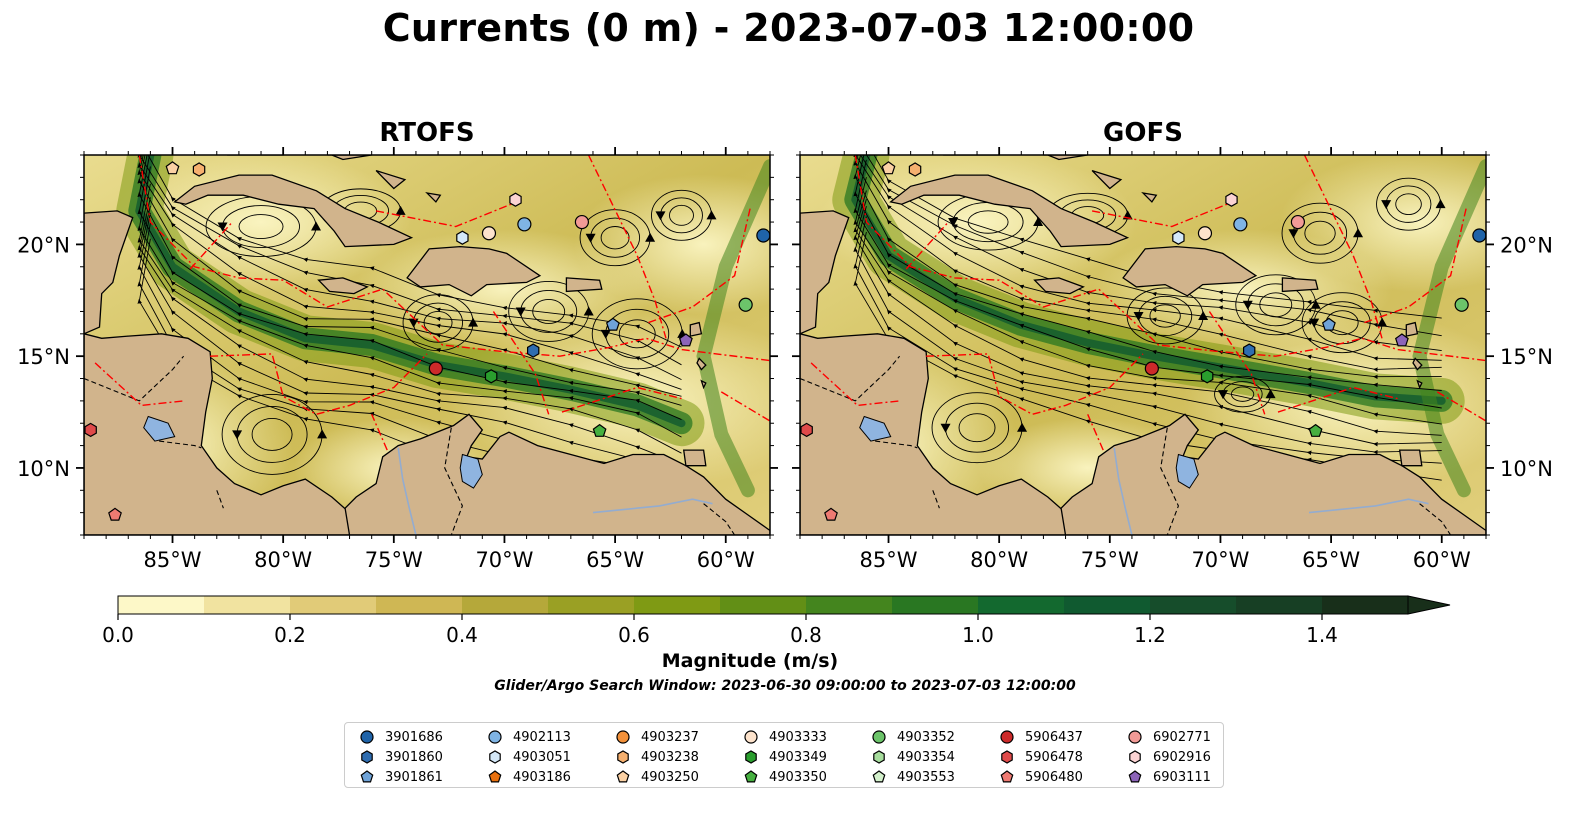  I want to click on colorbar-tick-label: 0.4, so click(462, 635).